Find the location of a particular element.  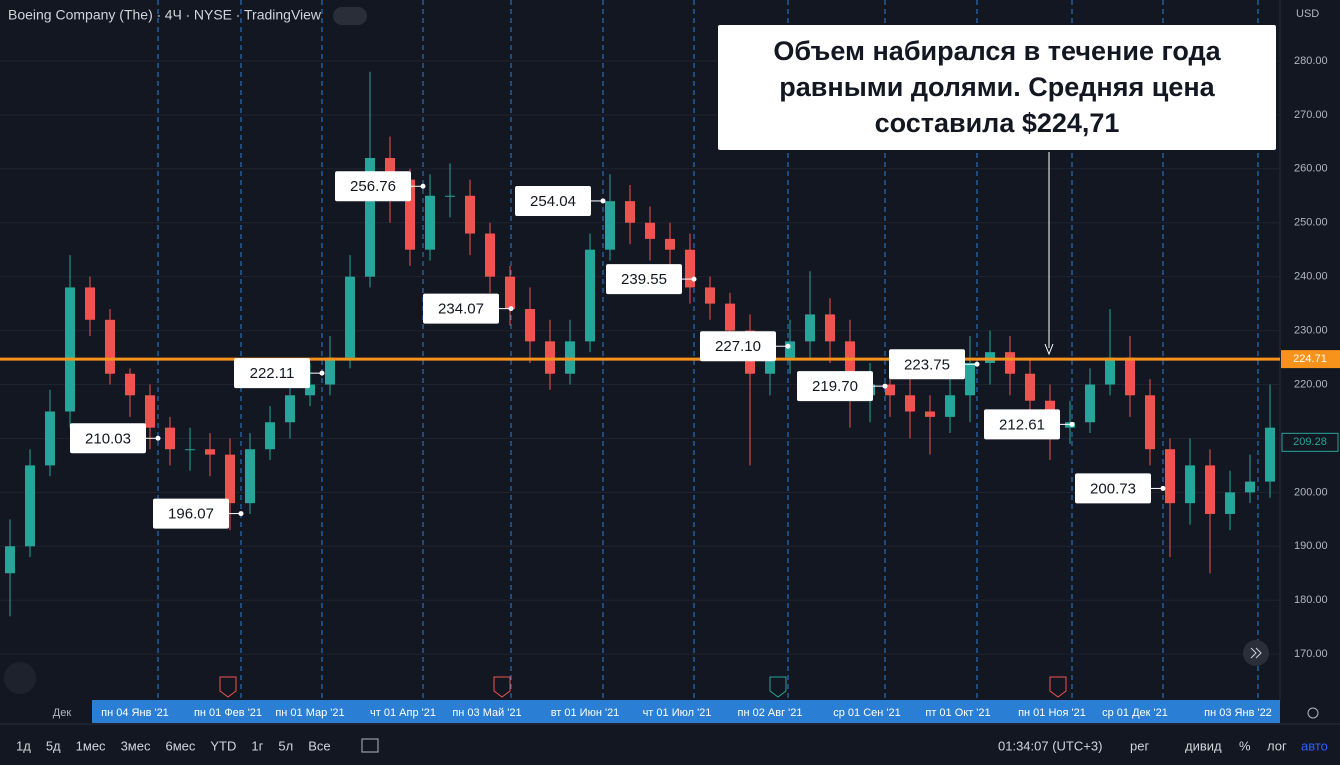

settings-icon is located at coordinates (1313, 713).